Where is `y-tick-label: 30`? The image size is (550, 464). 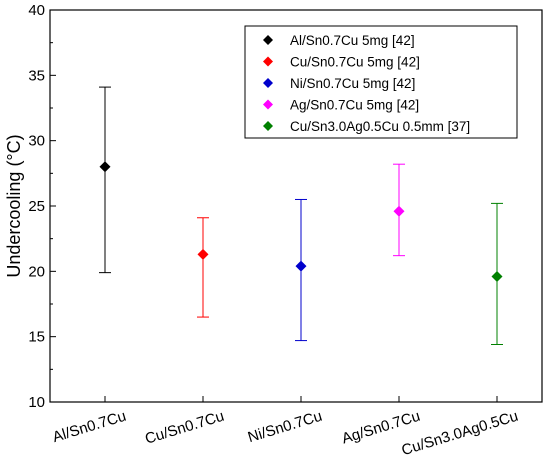
y-tick-label: 30 is located at coordinates (36, 141).